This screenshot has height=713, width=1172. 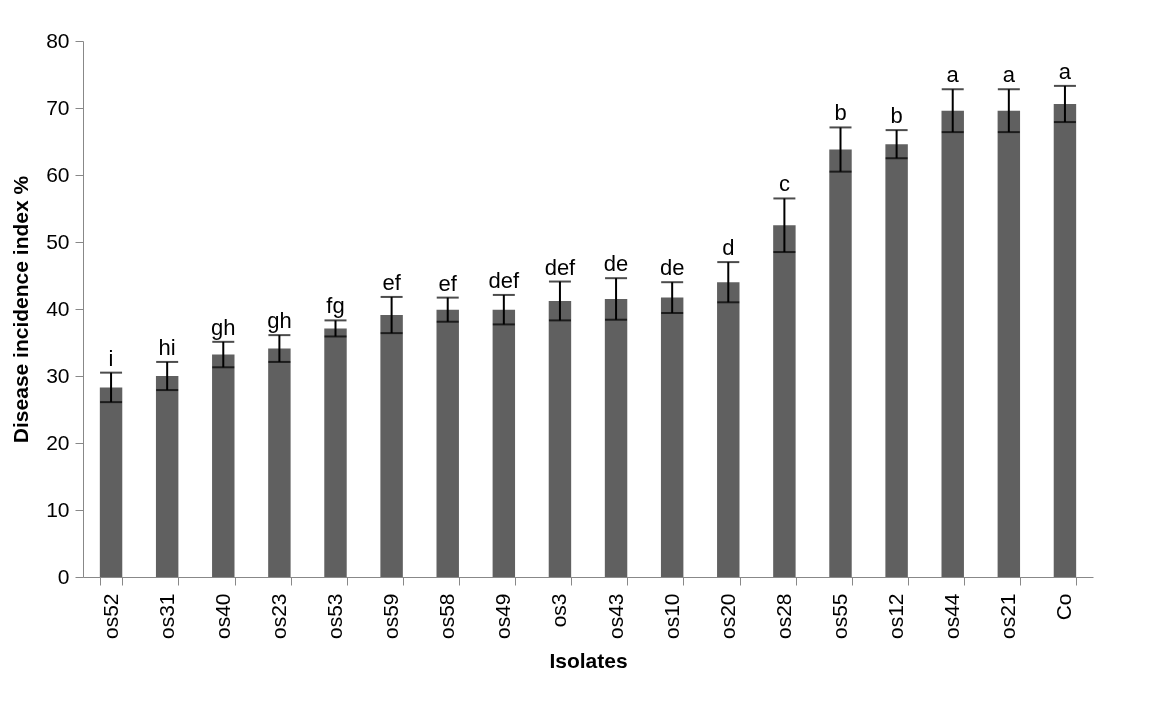 I want to click on annotation: c, so click(x=784, y=184).